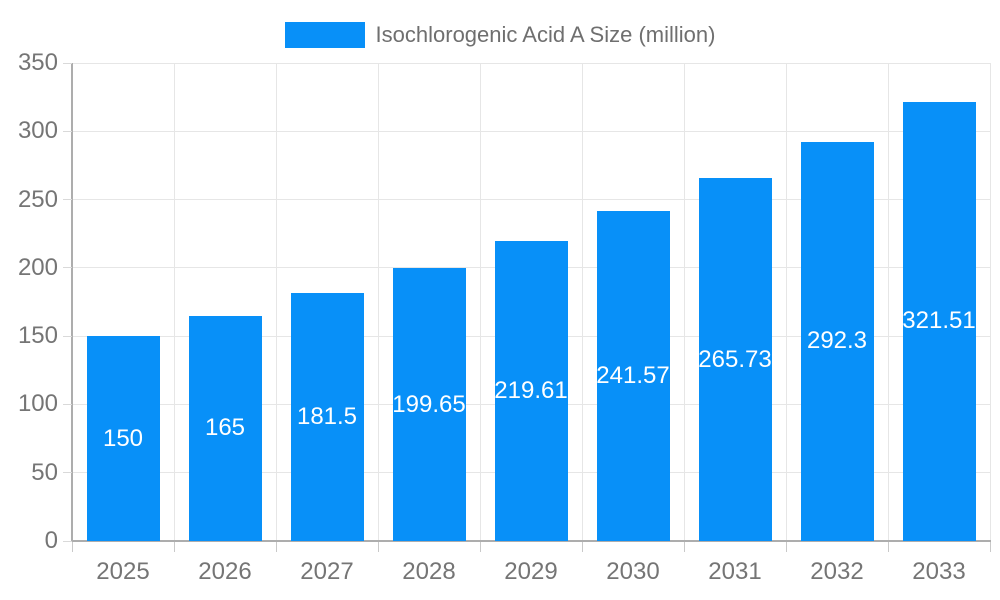 Image resolution: width=1000 pixels, height=600 pixels. I want to click on bar-2027: 181.5, so click(327, 417).